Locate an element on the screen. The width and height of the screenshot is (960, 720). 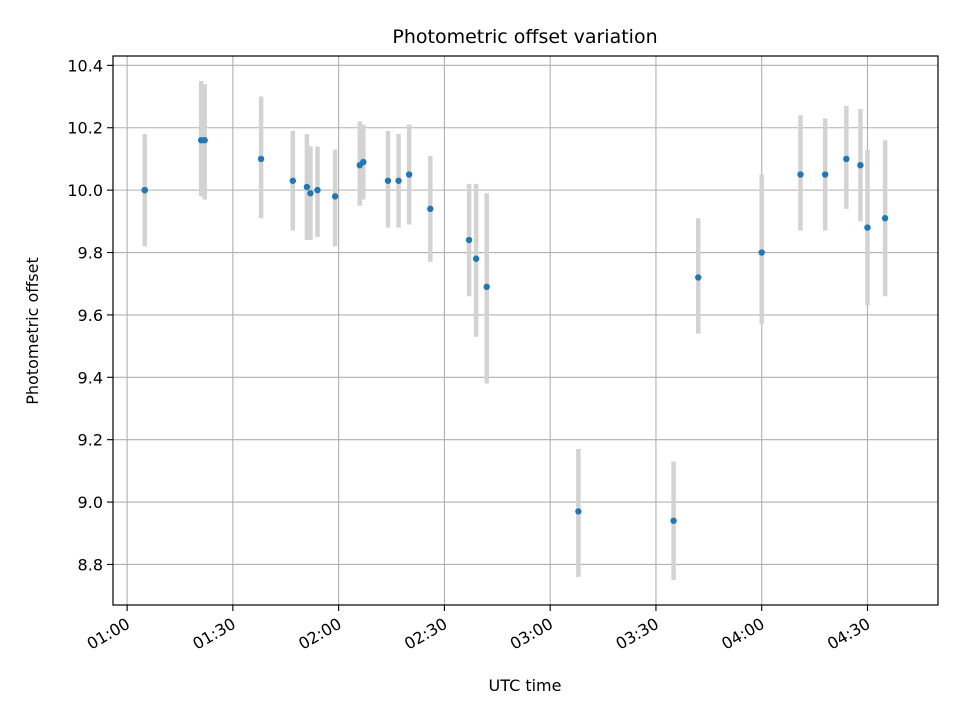
chart-title: Photometric offset variation is located at coordinates (524, 37).